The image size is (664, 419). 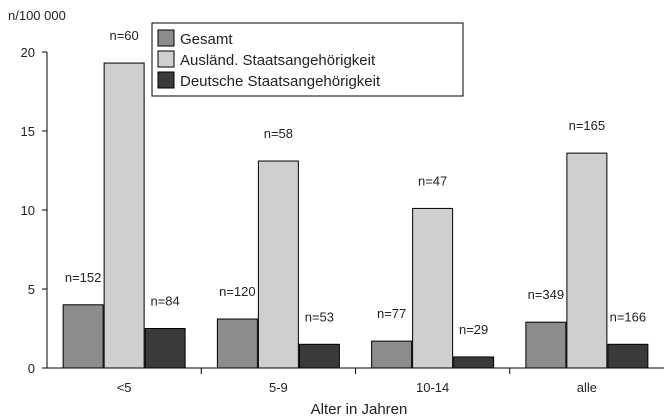 What do you see at coordinates (28, 131) in the screenshot?
I see `y-tick-label: 15` at bounding box center [28, 131].